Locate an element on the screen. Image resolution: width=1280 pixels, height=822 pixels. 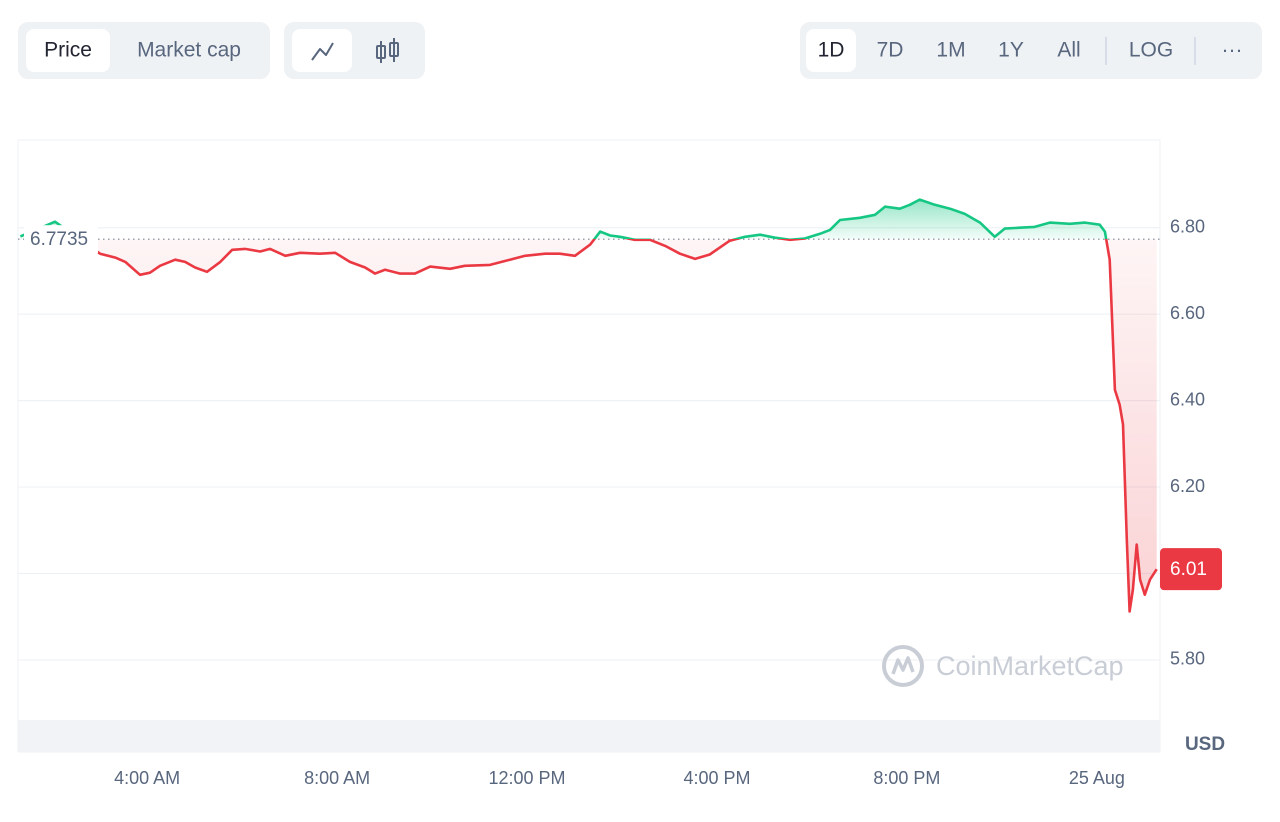
y-tick-label: 6.60 is located at coordinates (1187, 313).